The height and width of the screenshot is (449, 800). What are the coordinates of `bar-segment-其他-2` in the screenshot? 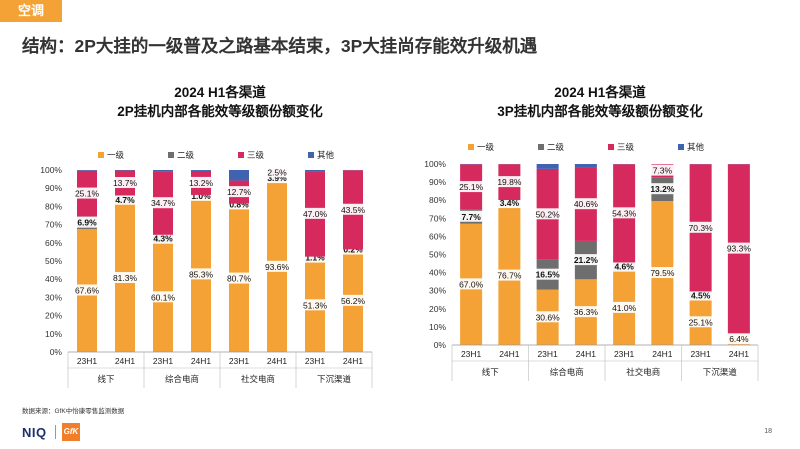 It's located at (163, 171).